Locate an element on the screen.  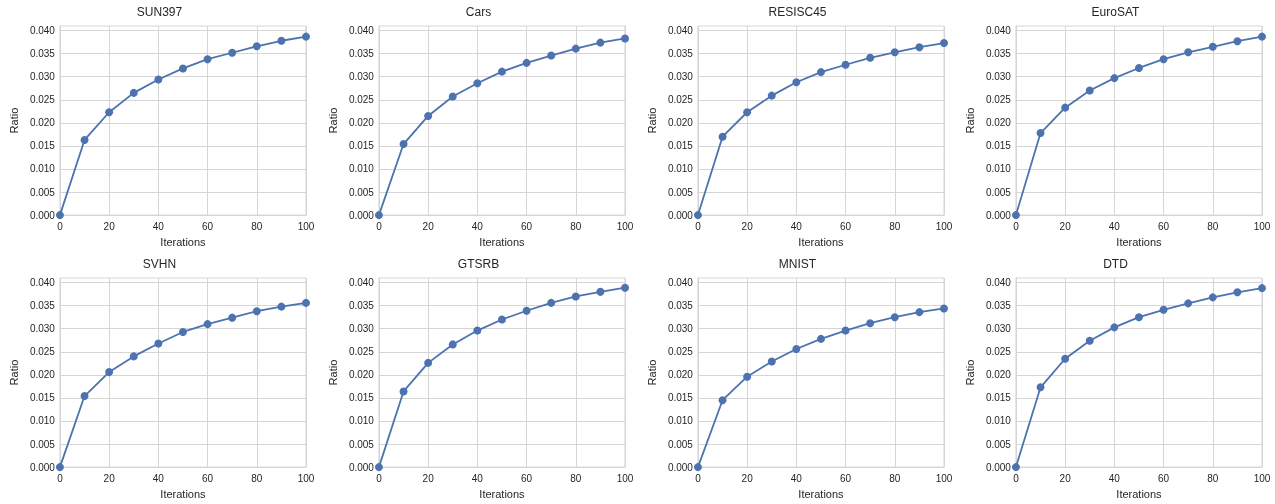
chart-title: GTSRB is located at coordinates (478, 264).